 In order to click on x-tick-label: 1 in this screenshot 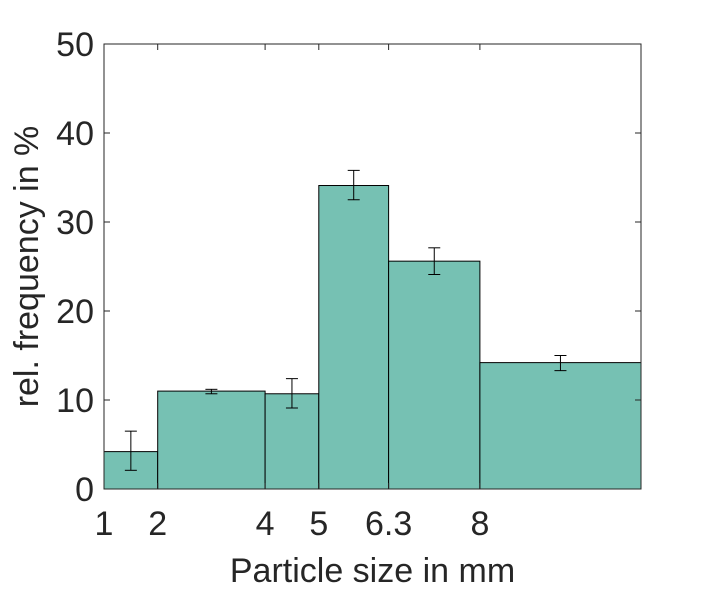, I will do `click(104, 524)`.